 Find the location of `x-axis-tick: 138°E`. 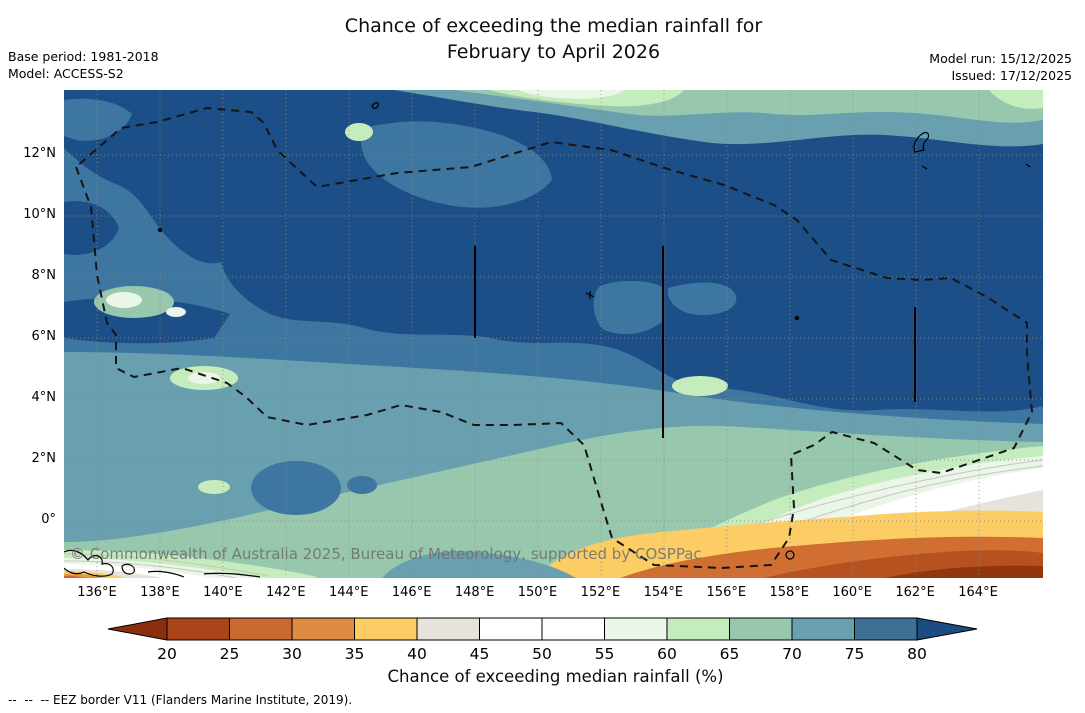

x-axis-tick: 138°E is located at coordinates (160, 592).